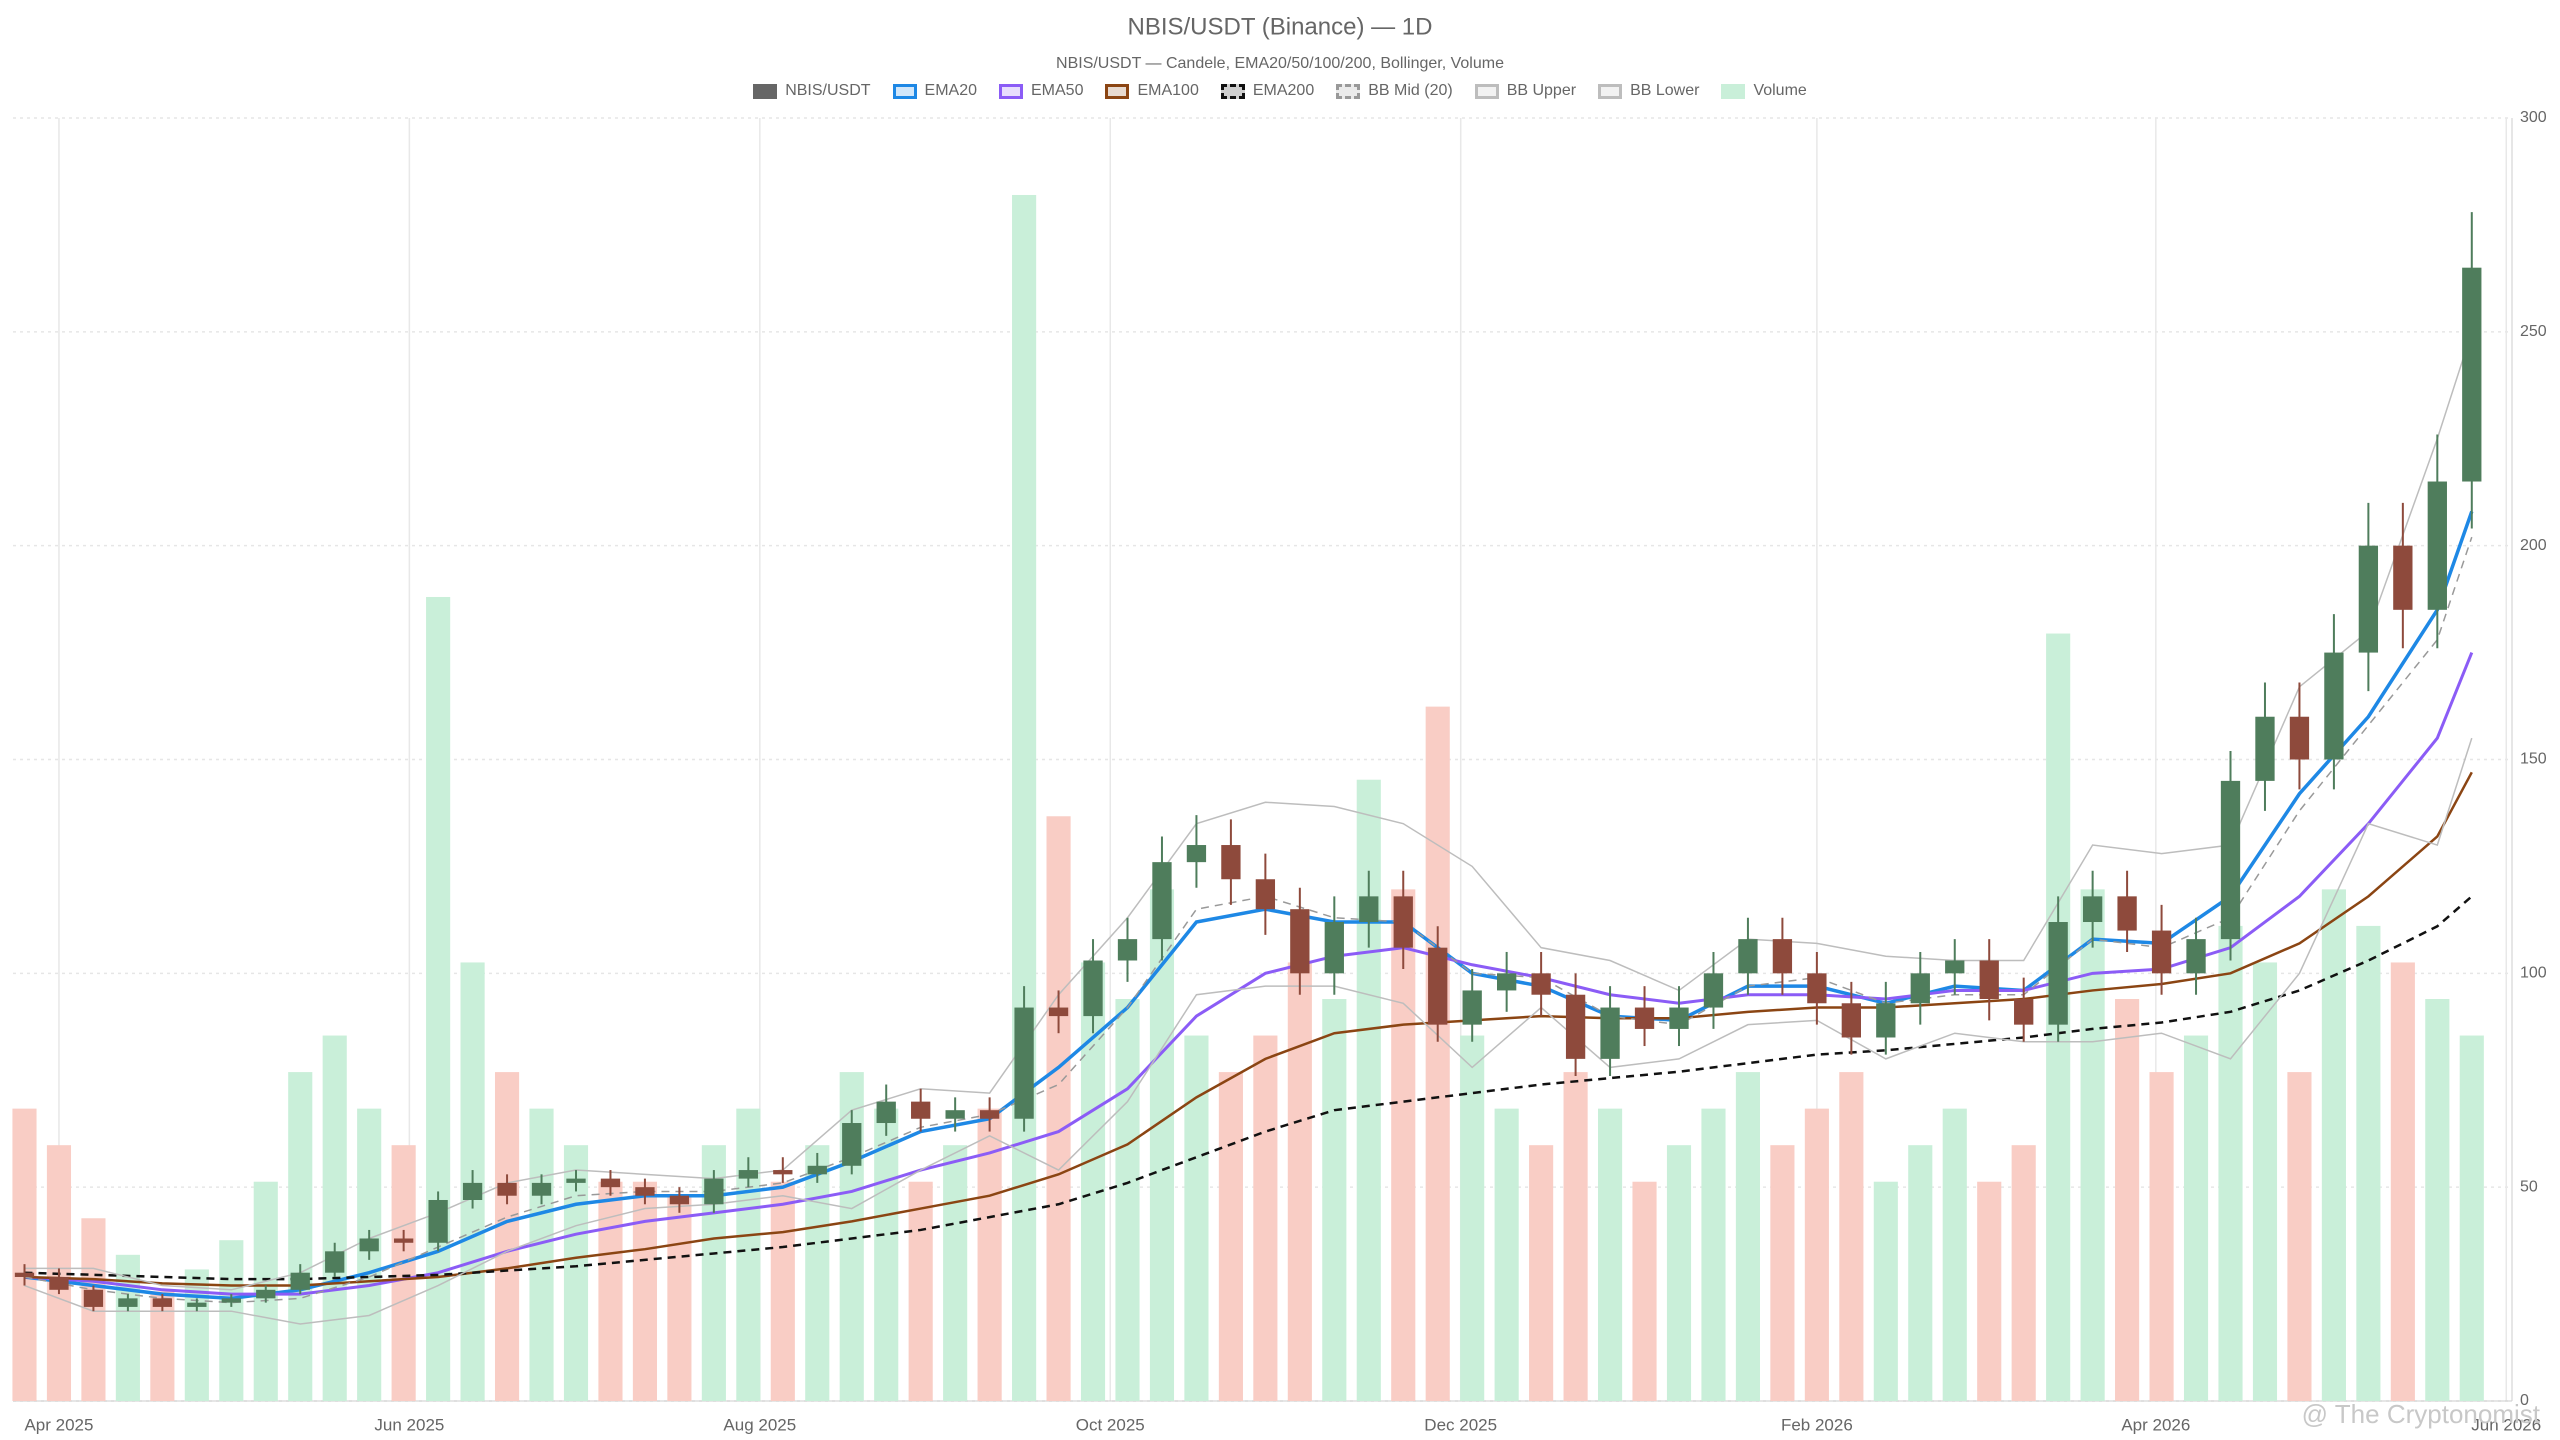 The image size is (2560, 1440). I want to click on x-tick-label: Feb 2026, so click(1817, 1424).